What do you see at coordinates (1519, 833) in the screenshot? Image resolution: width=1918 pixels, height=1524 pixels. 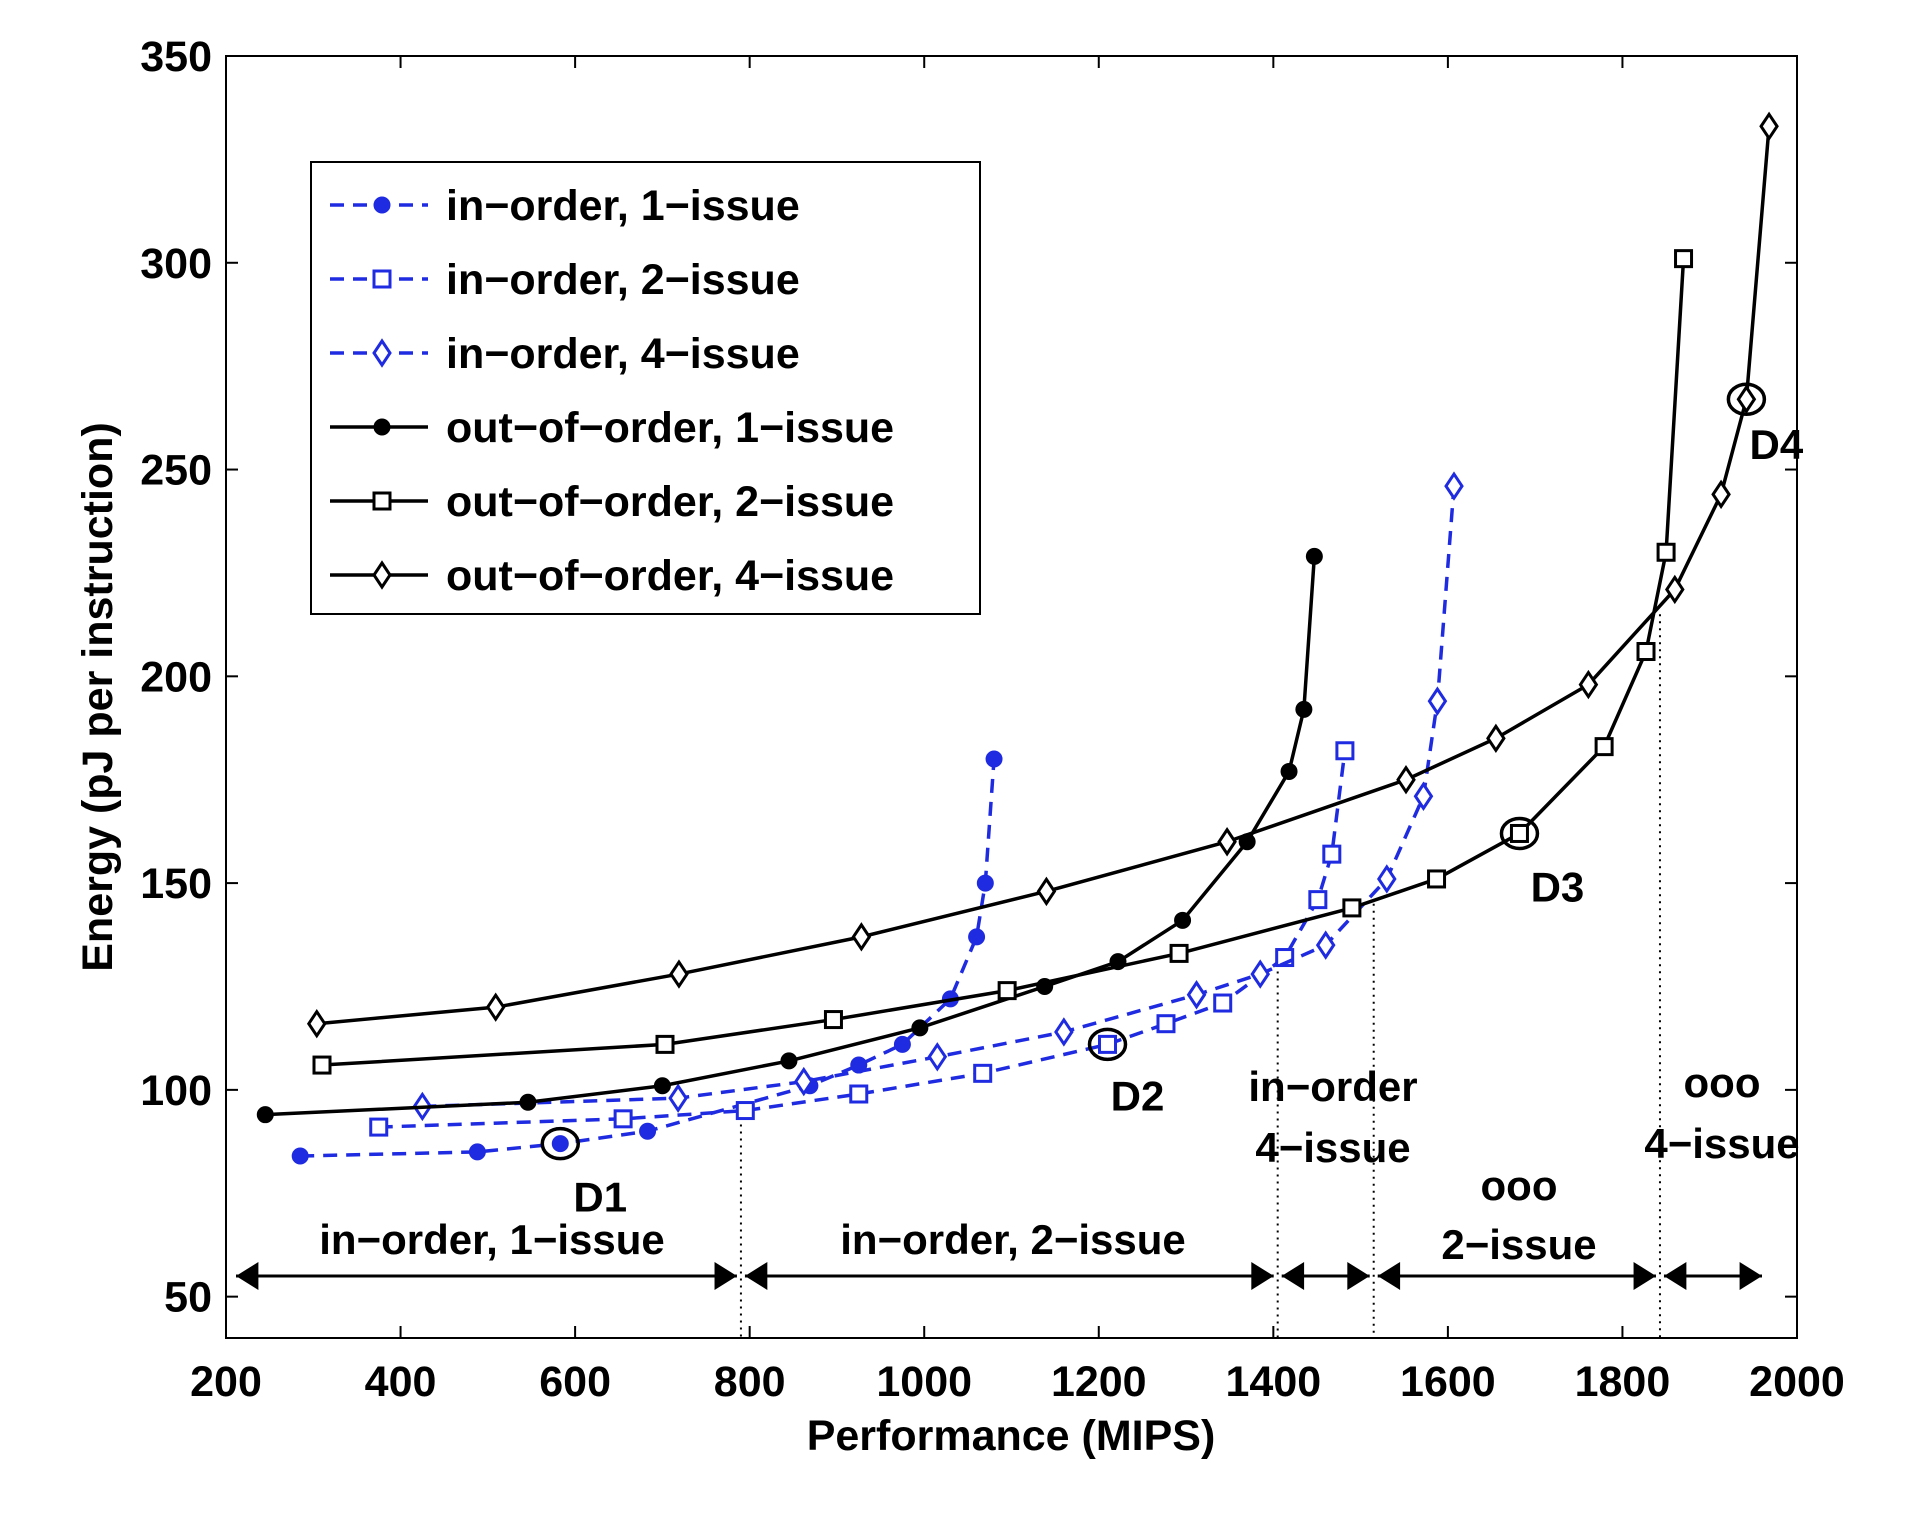 I see `design-point-circle` at bounding box center [1519, 833].